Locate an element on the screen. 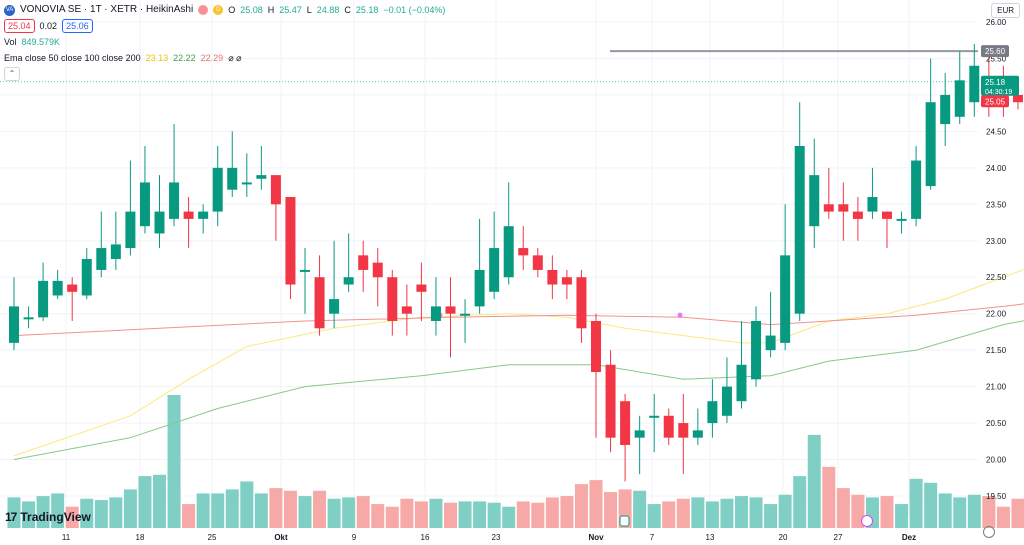 The image size is (1024, 545). ohlc-close: 25.18 is located at coordinates (367, 10).